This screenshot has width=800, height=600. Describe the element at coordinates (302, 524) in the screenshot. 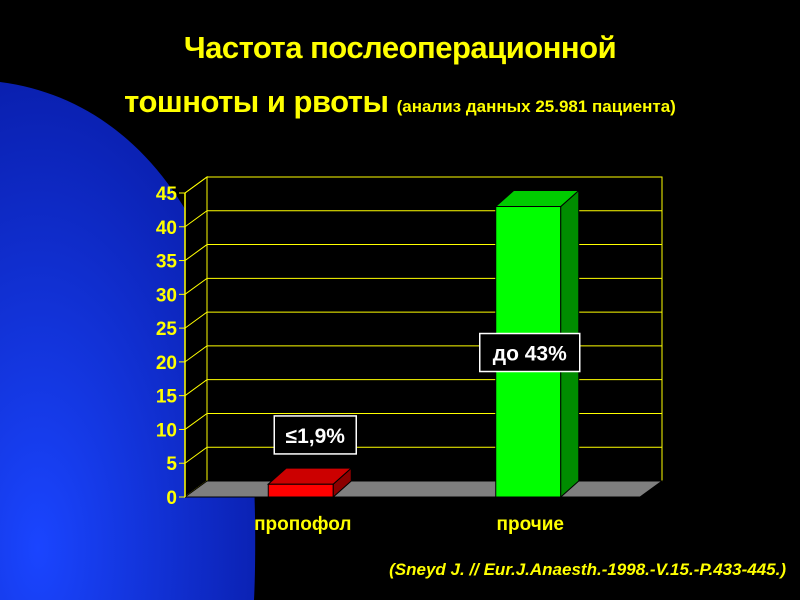

I see `x-tick-label: пропофол` at that location.